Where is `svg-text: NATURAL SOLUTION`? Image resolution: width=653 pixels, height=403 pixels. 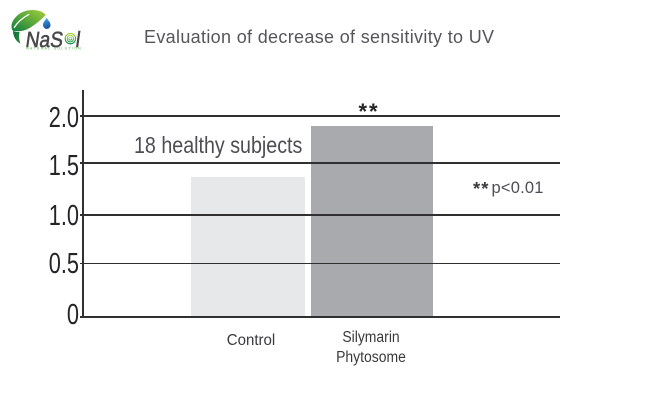
svg-text: NATURAL SOLUTION is located at coordinates (53, 49).